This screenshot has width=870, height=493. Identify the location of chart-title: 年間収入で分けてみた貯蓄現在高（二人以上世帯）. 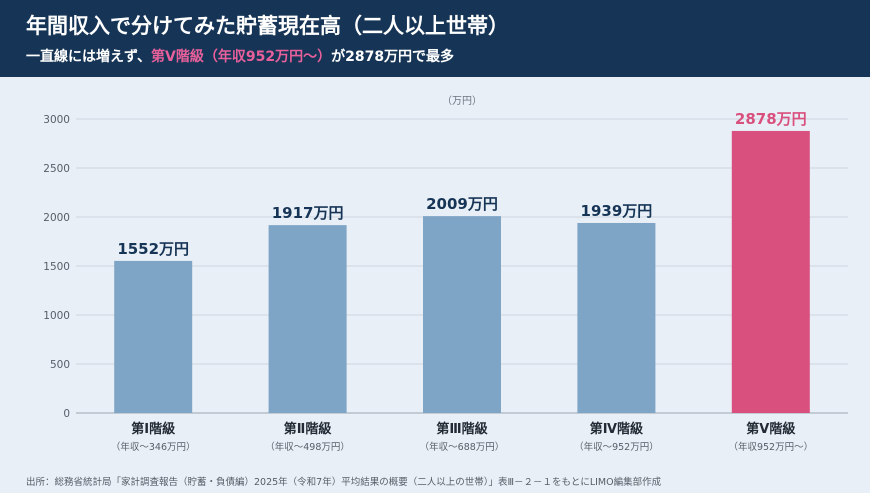
(267, 26).